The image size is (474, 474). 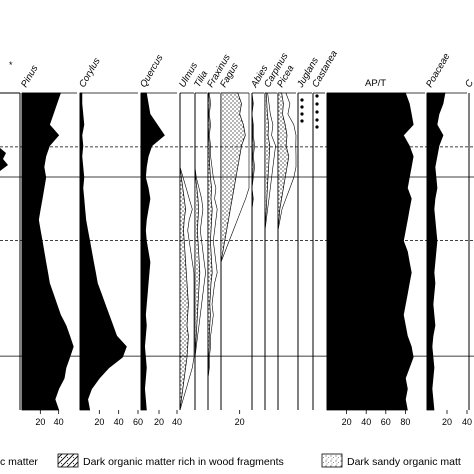 I want to click on panel-quercus, so click(x=158, y=251).